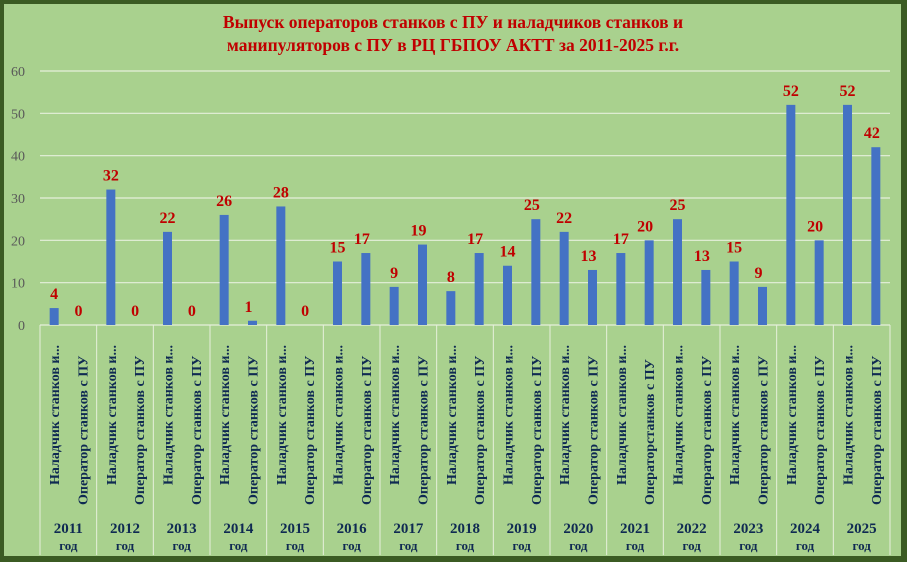 This screenshot has width=907, height=562. Describe the element at coordinates (650, 432) in the screenshot. I see `category-label: Операторстанков с ПУ` at that location.